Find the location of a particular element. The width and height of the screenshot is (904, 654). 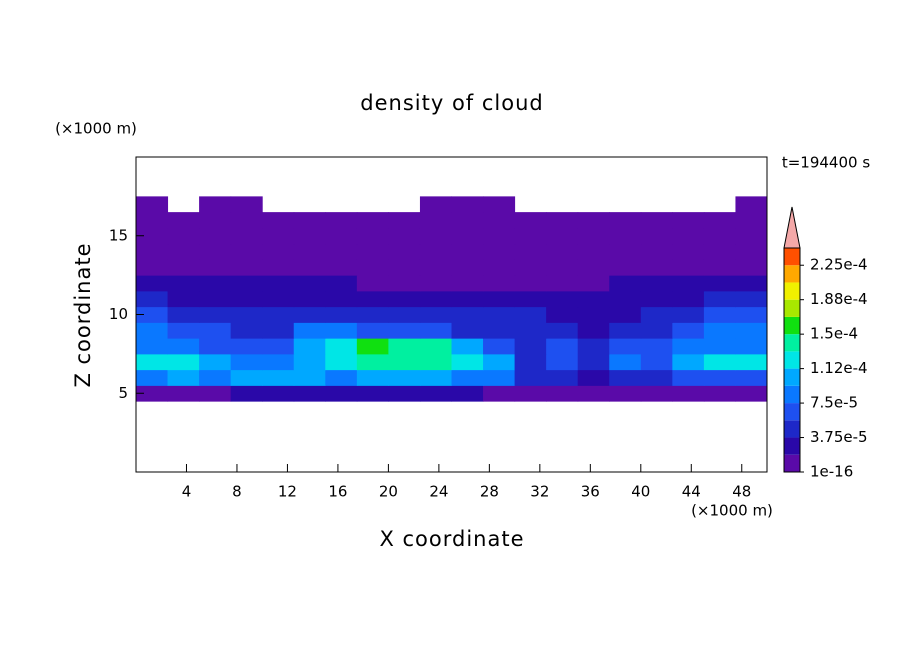

colorbar-tick-label: 1.12e-4 is located at coordinates (839, 368).